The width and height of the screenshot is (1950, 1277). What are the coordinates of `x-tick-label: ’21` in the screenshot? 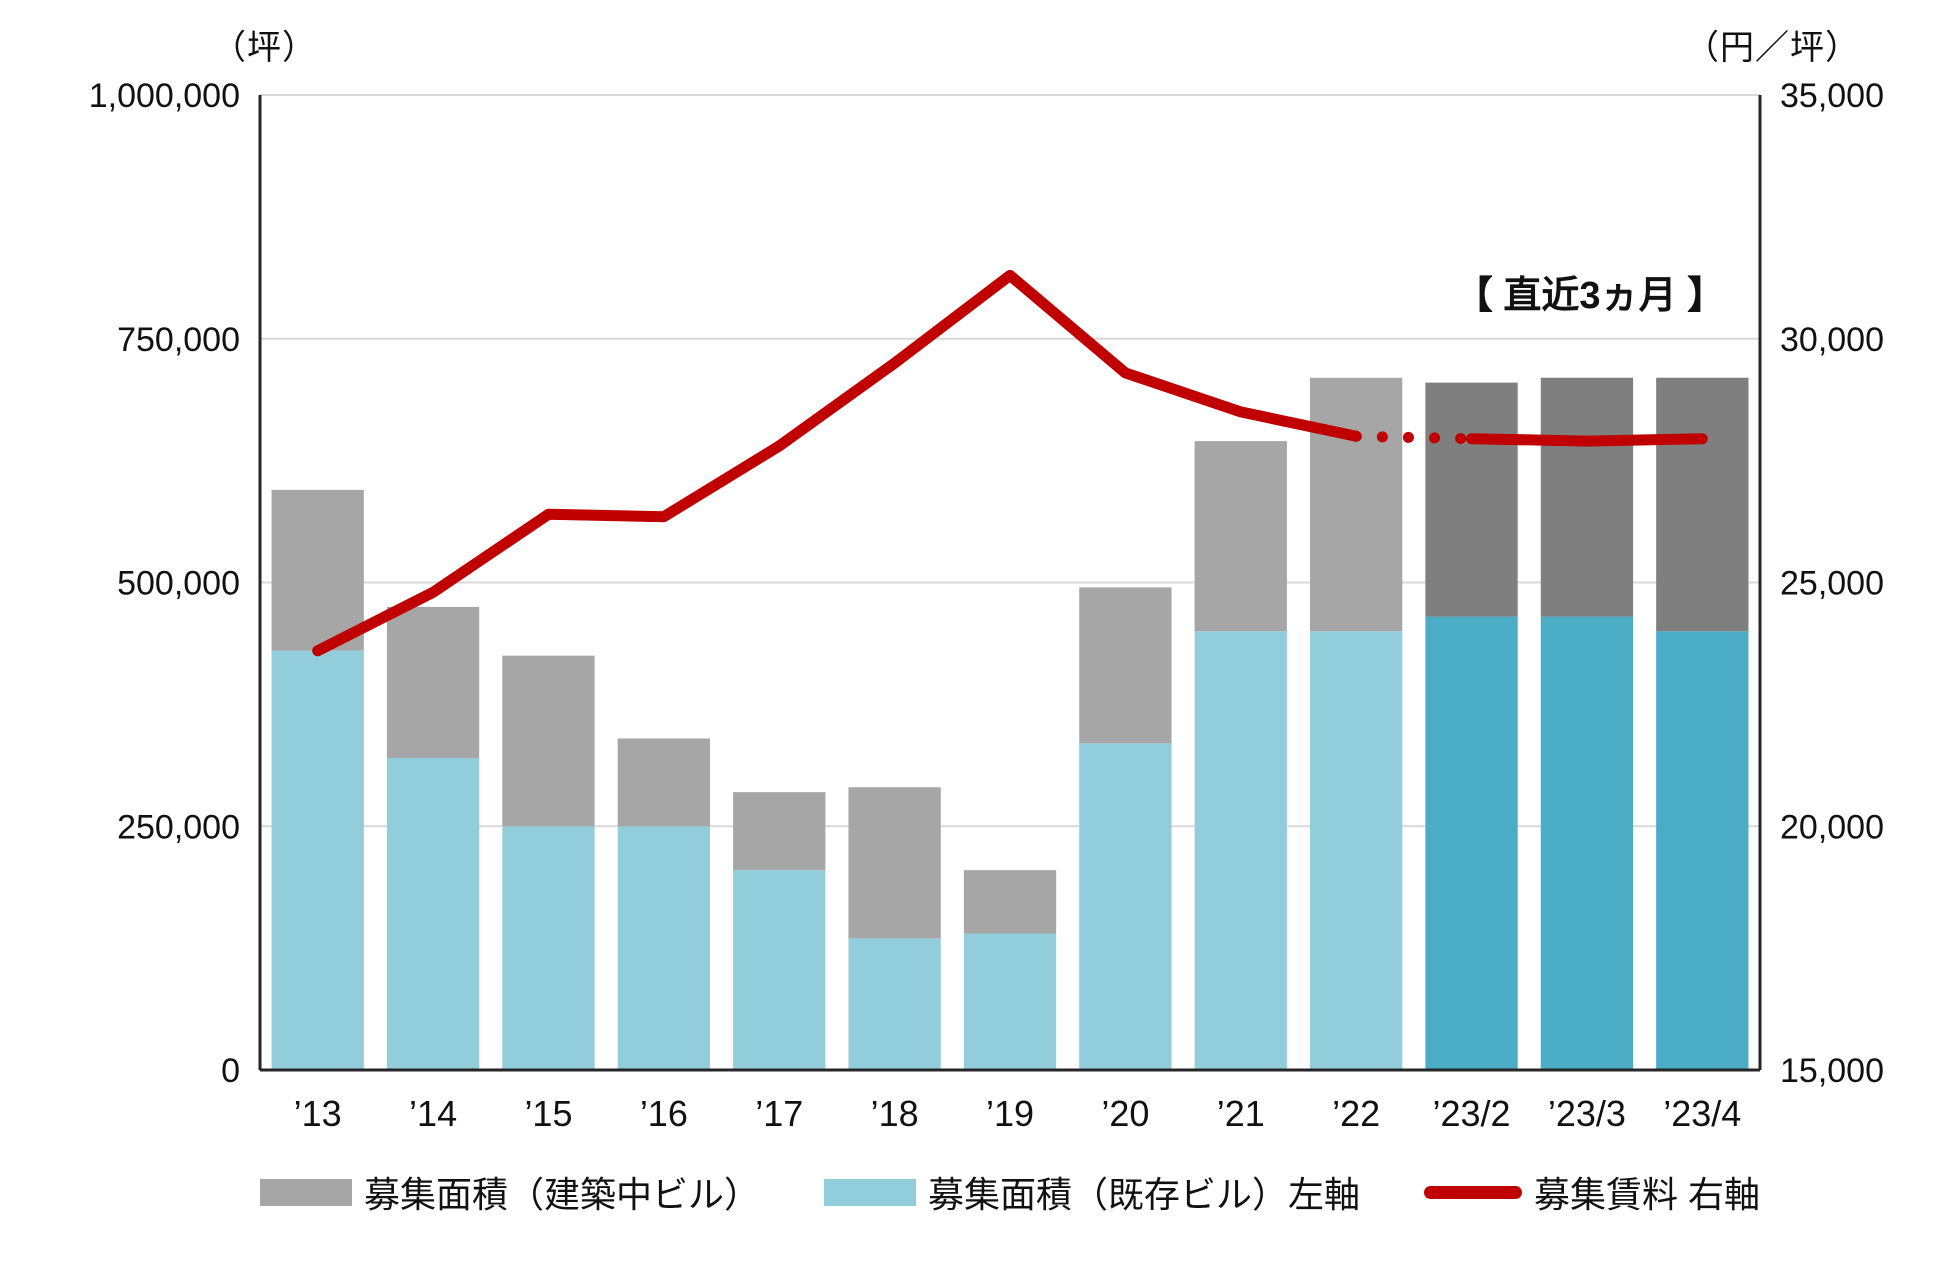 It's located at (1241, 1113).